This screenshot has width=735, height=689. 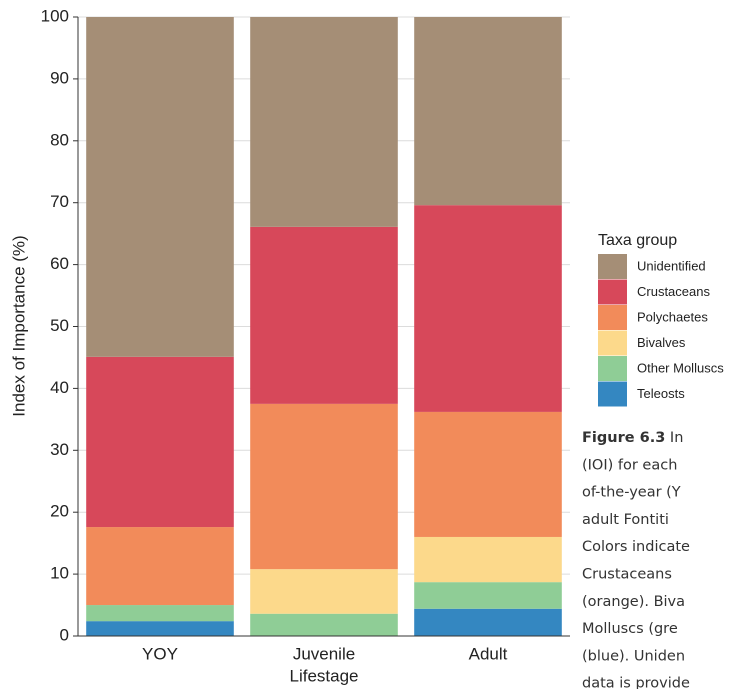 I want to click on caption-line: (IOI) for each, so click(x=629, y=465).